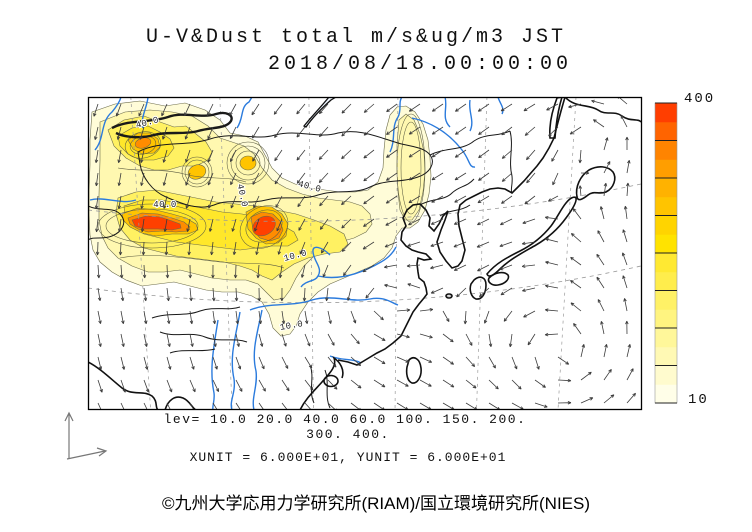 The image size is (752, 532). What do you see at coordinates (666, 253) in the screenshot?
I see `colorbar` at bounding box center [666, 253].